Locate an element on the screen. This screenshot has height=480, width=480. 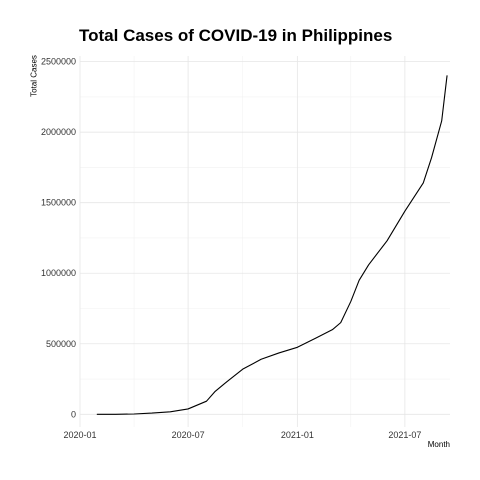
chart-title: Total Cases of COVID-19 in Philippines is located at coordinates (236, 35).